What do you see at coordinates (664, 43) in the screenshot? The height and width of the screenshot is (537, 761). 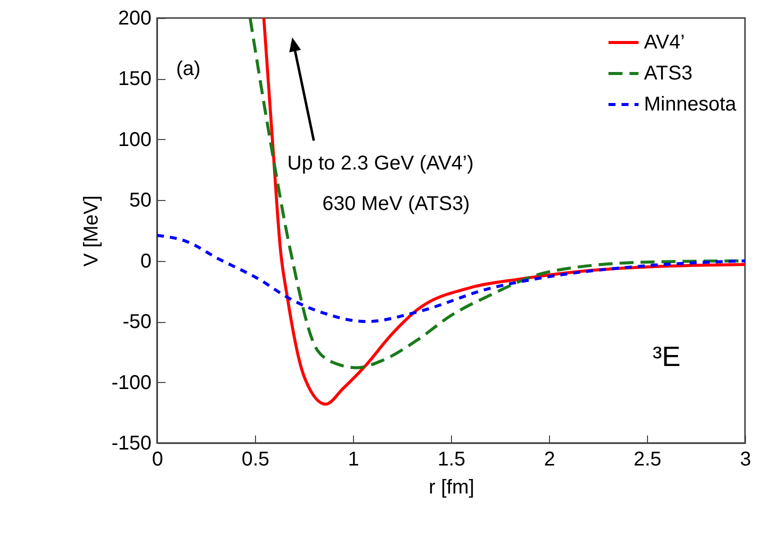 I see `legend-label: AV4’` at bounding box center [664, 43].